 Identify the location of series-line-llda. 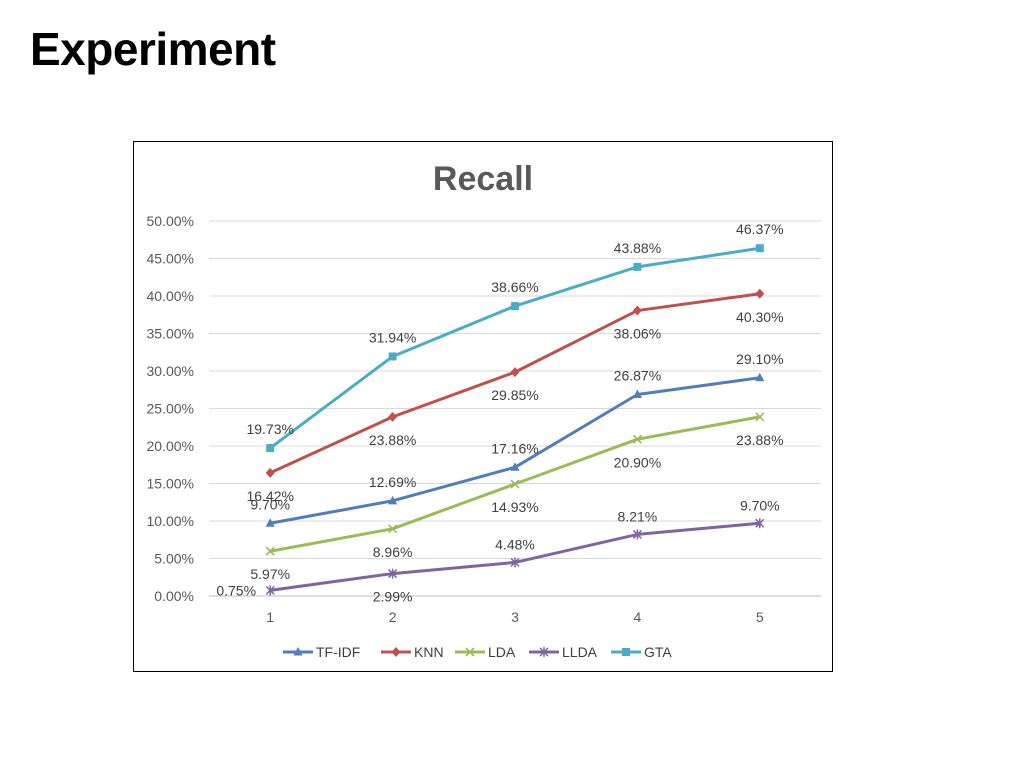
(515, 556).